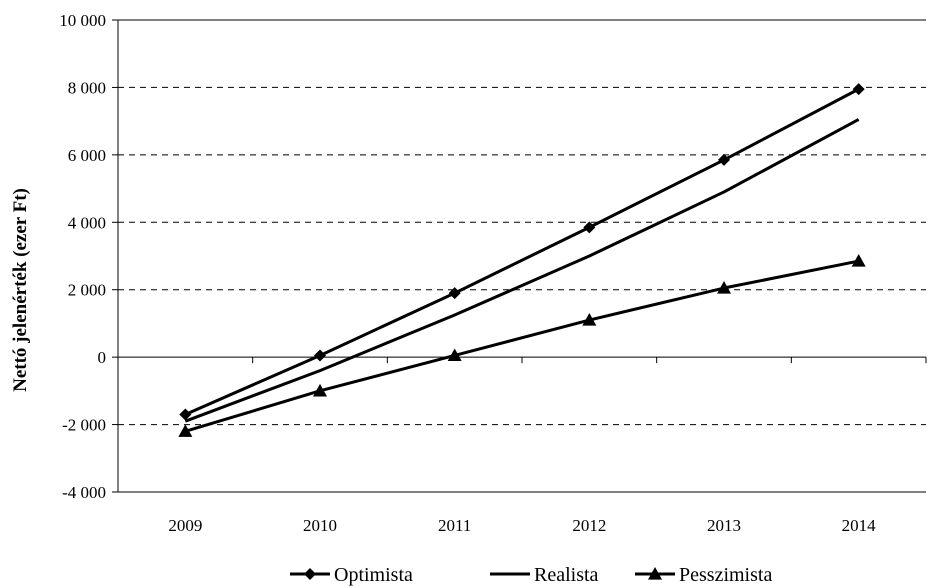  What do you see at coordinates (320, 525) in the screenshot?
I see `x-tick-label: 2010` at bounding box center [320, 525].